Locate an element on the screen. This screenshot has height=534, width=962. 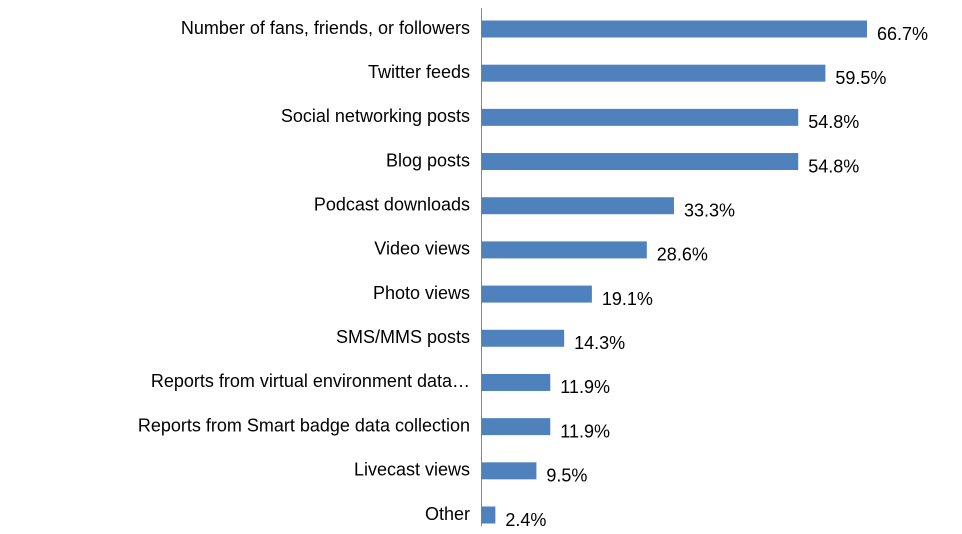
data-label: 33.3% is located at coordinates (709, 210).